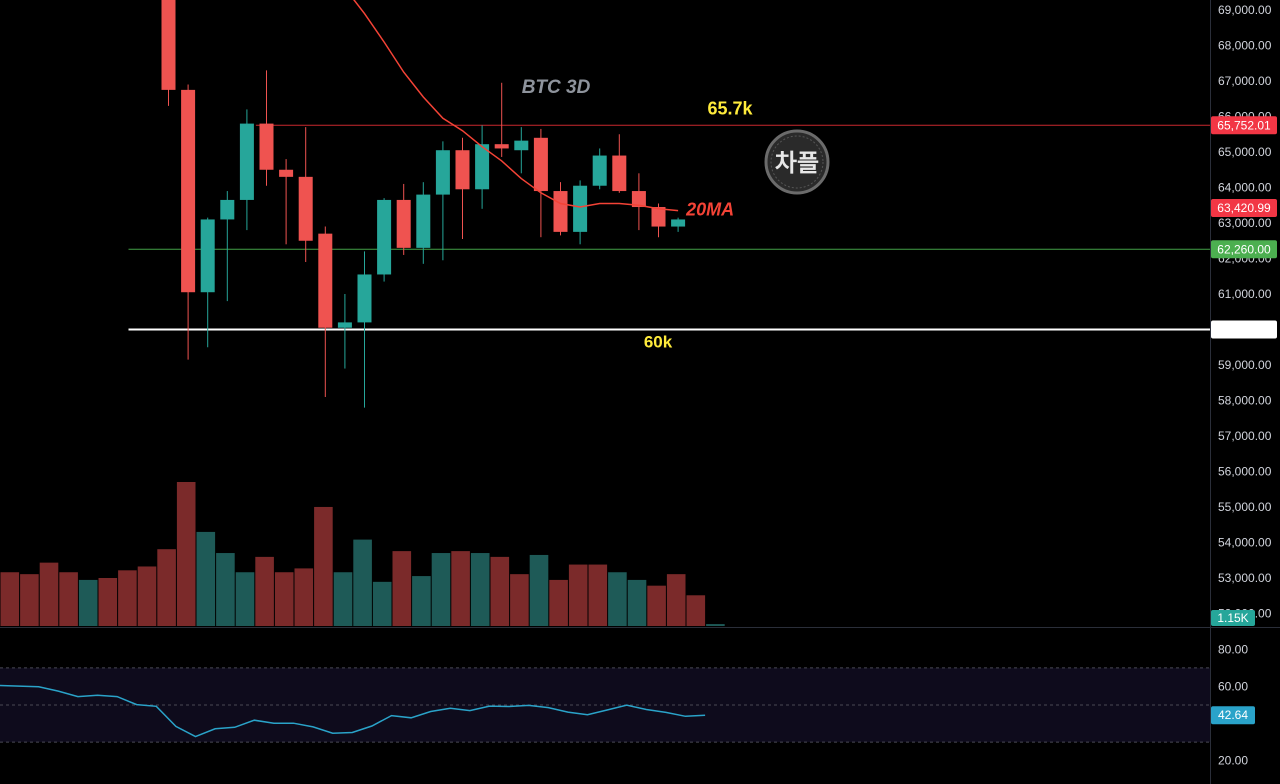 This screenshot has width=1280, height=784. I want to click on price-tick-label: 64,000.00, so click(1245, 188).